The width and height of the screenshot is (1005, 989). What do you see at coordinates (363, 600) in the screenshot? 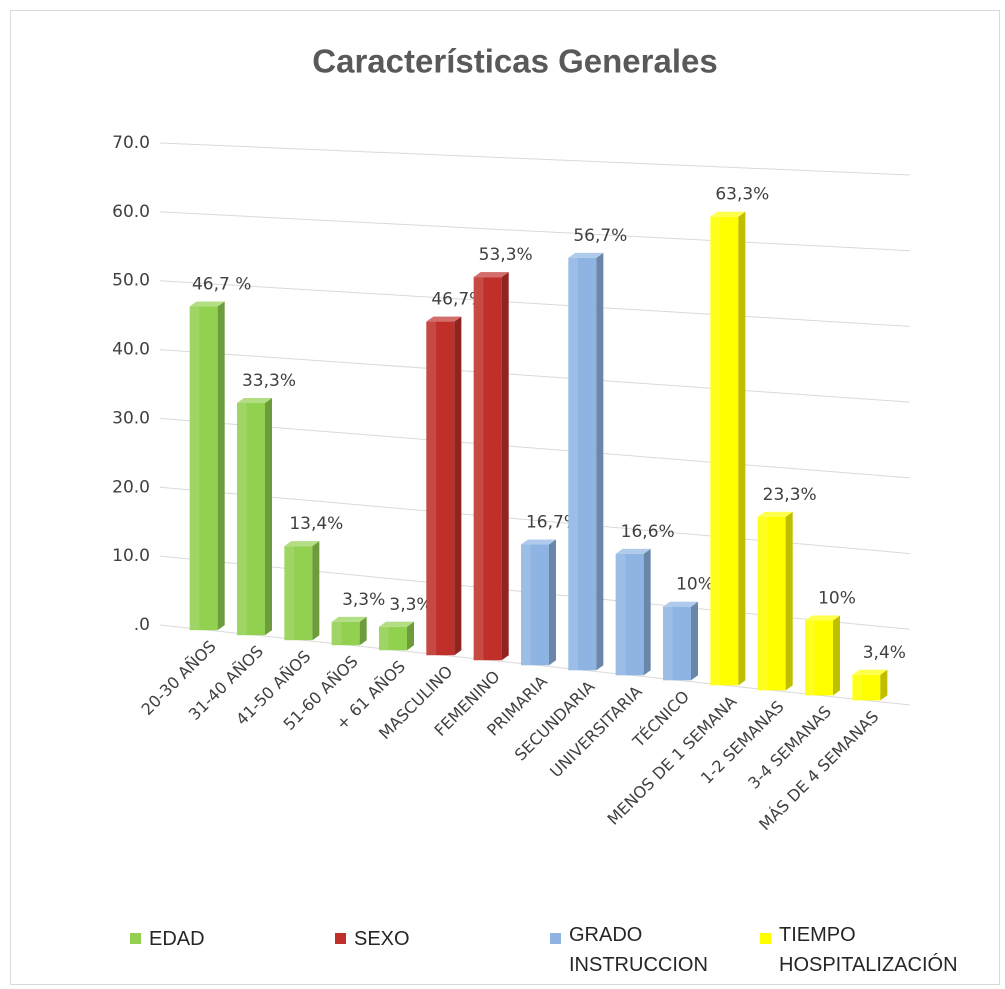
I see `data-label: 3,3%` at bounding box center [363, 600].